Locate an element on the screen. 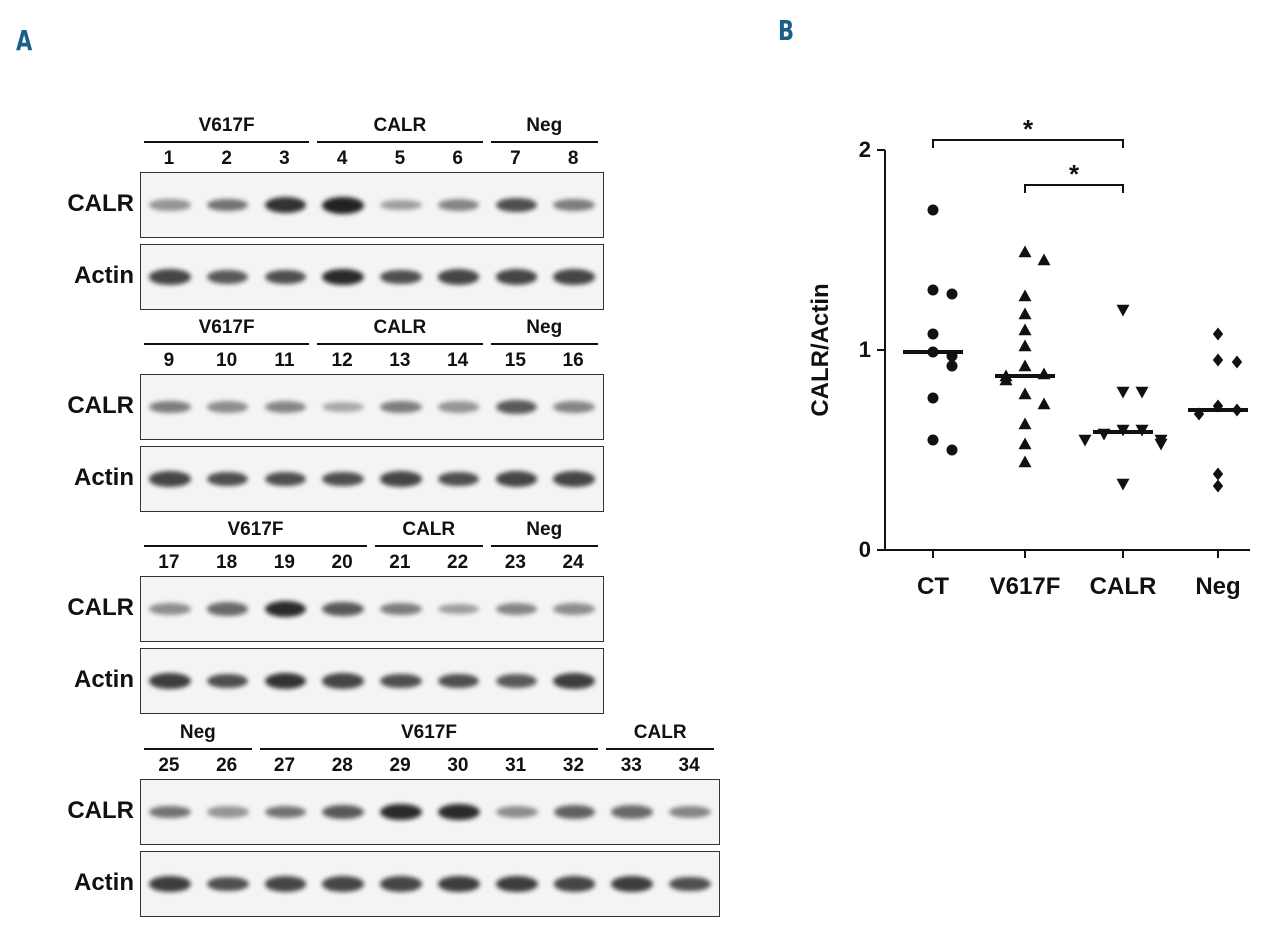 The image size is (1280, 931). lane-number: 34 is located at coordinates (689, 765).